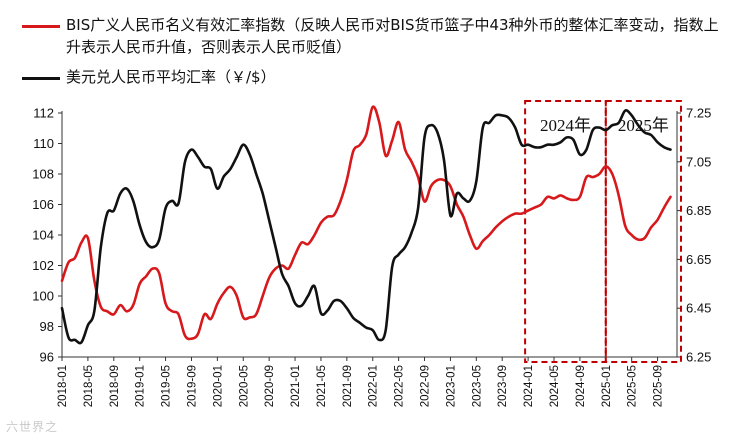 This screenshot has height=443, width=739. What do you see at coordinates (244, 386) in the screenshot?
I see `x-tick-label: 2020-05` at bounding box center [244, 386].